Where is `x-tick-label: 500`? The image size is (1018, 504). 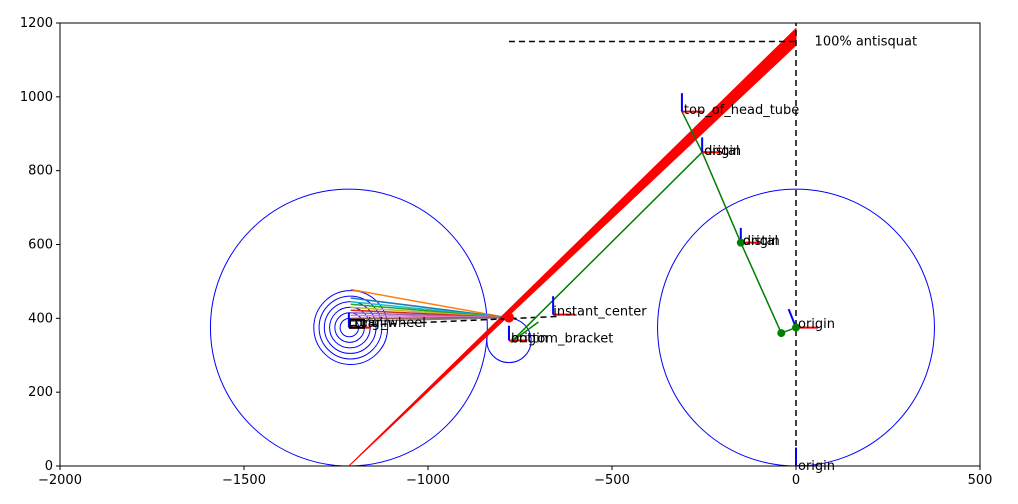
x-tick-label: 500 is located at coordinates (980, 480).